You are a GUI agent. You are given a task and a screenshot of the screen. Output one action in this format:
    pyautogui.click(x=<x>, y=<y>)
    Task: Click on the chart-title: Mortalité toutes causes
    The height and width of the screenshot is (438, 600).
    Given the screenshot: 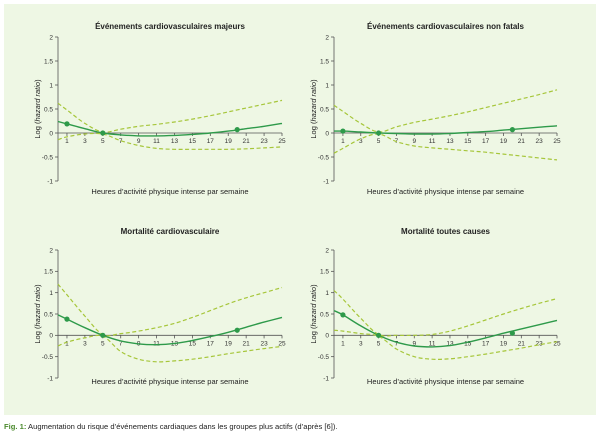 What is the action you would take?
    pyautogui.click(x=445, y=231)
    